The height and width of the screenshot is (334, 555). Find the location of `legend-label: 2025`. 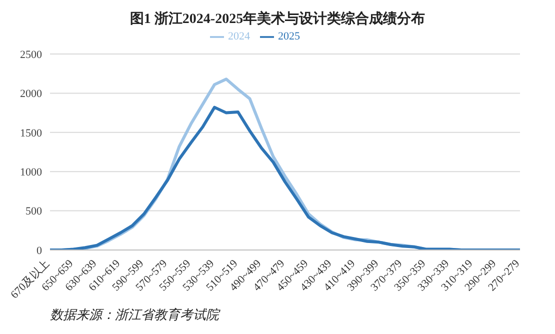

legend-label: 2025 is located at coordinates (289, 36).